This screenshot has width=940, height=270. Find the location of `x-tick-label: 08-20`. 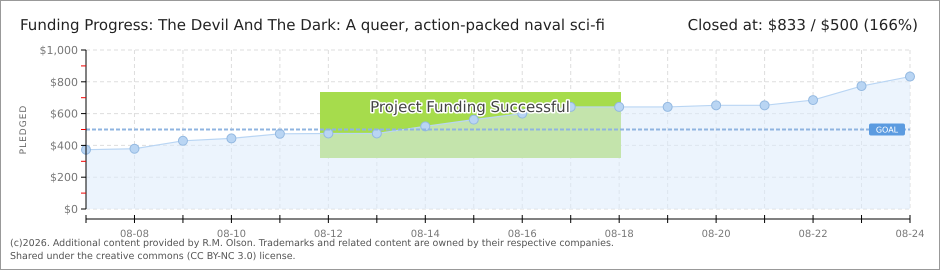

x-tick-label: 08-20 is located at coordinates (716, 234).